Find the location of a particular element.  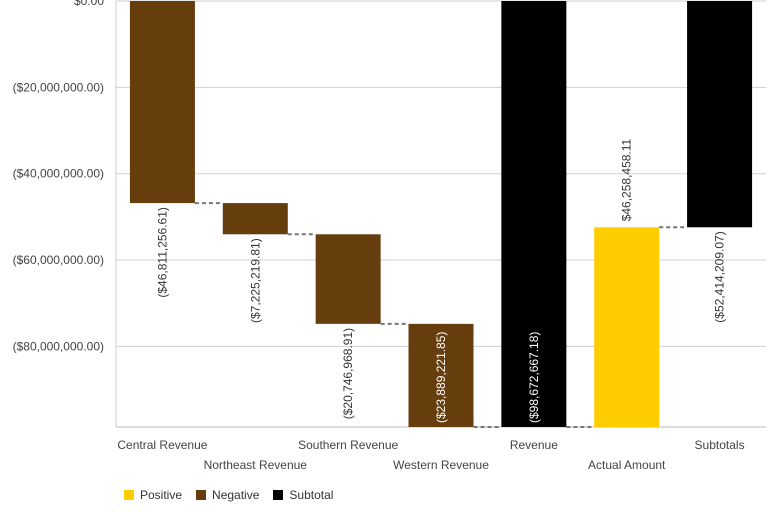

legend-item-subtotal: Subtotal is located at coordinates (303, 495).